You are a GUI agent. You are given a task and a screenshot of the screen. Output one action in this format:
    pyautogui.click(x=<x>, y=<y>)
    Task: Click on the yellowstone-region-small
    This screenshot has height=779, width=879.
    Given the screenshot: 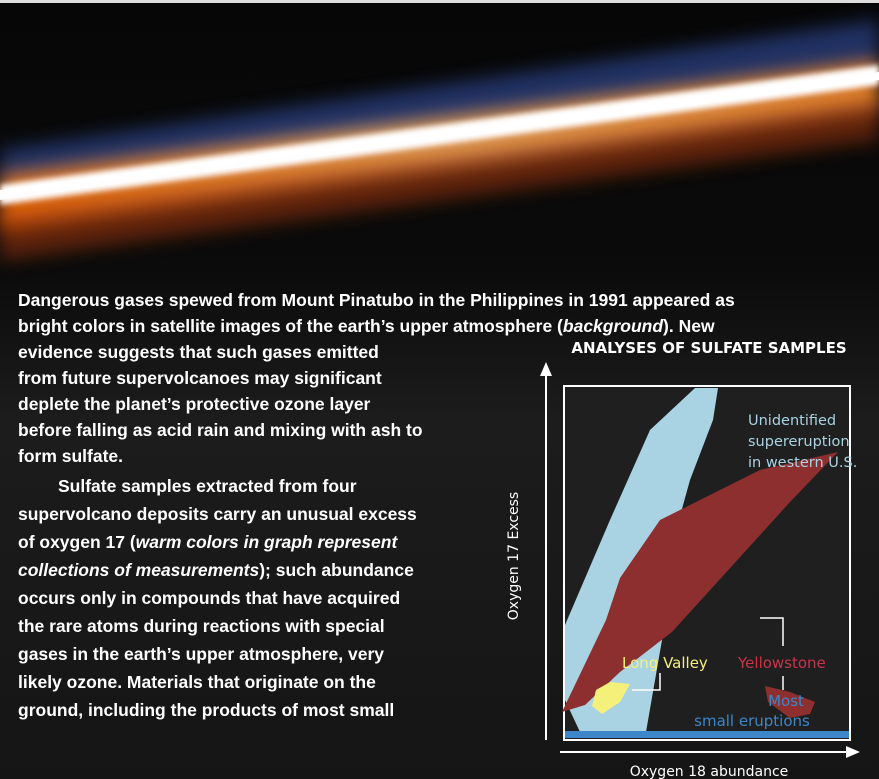 What is the action you would take?
    pyautogui.click(x=790, y=702)
    